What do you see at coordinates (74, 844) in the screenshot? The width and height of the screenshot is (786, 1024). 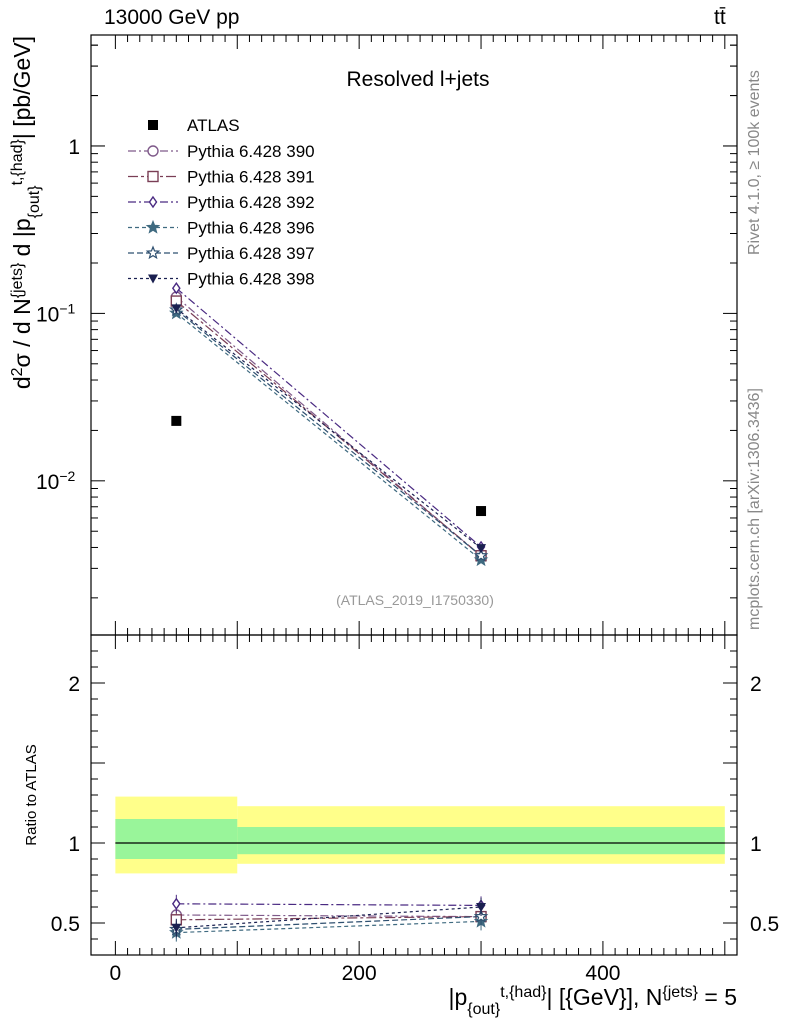 I see `ratio-tick-label-left: 1` at bounding box center [74, 844].